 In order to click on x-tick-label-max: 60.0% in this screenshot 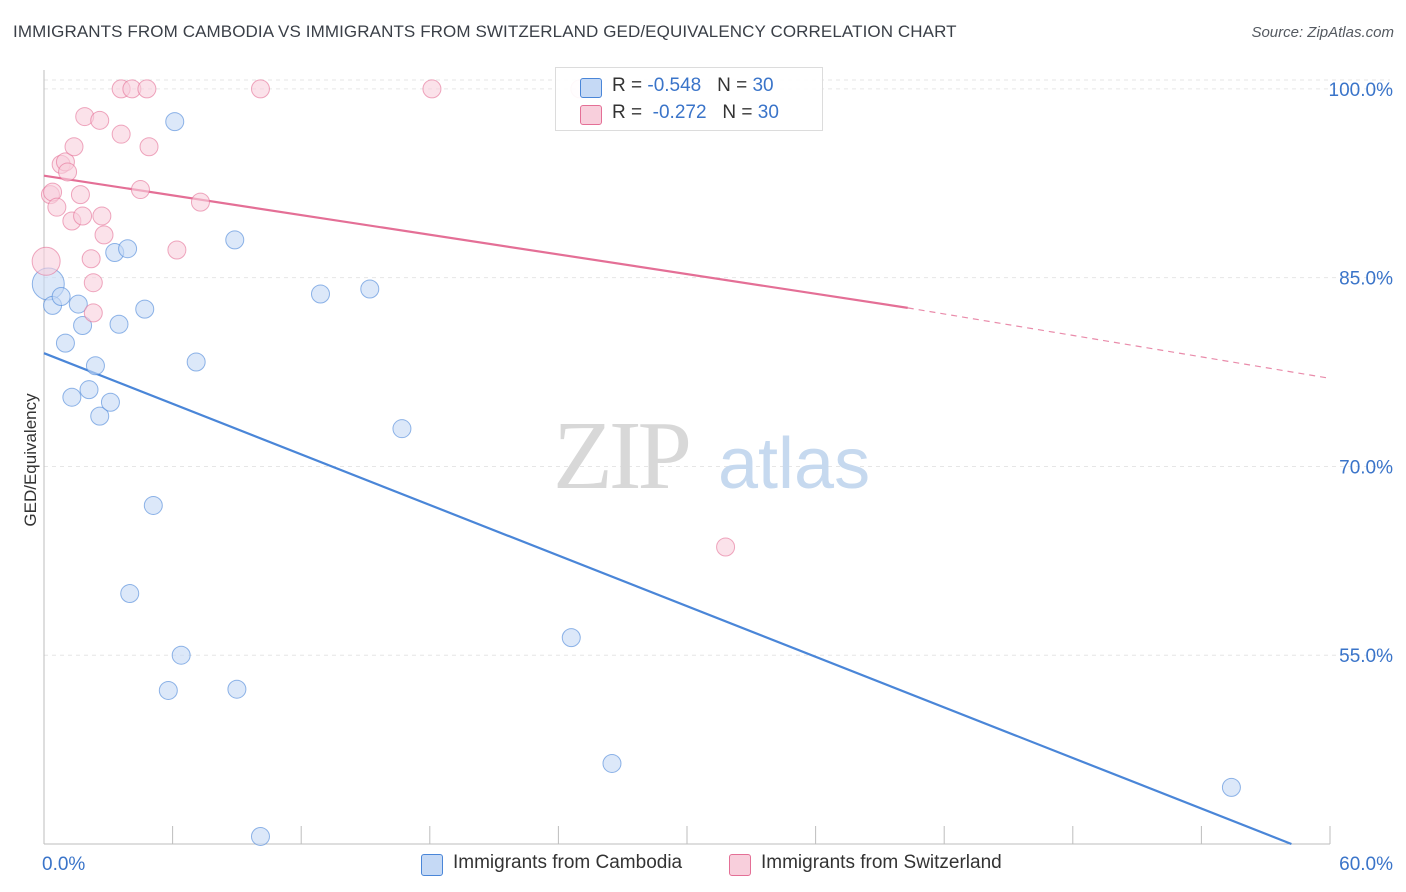, I will do `click(1366, 864)`.